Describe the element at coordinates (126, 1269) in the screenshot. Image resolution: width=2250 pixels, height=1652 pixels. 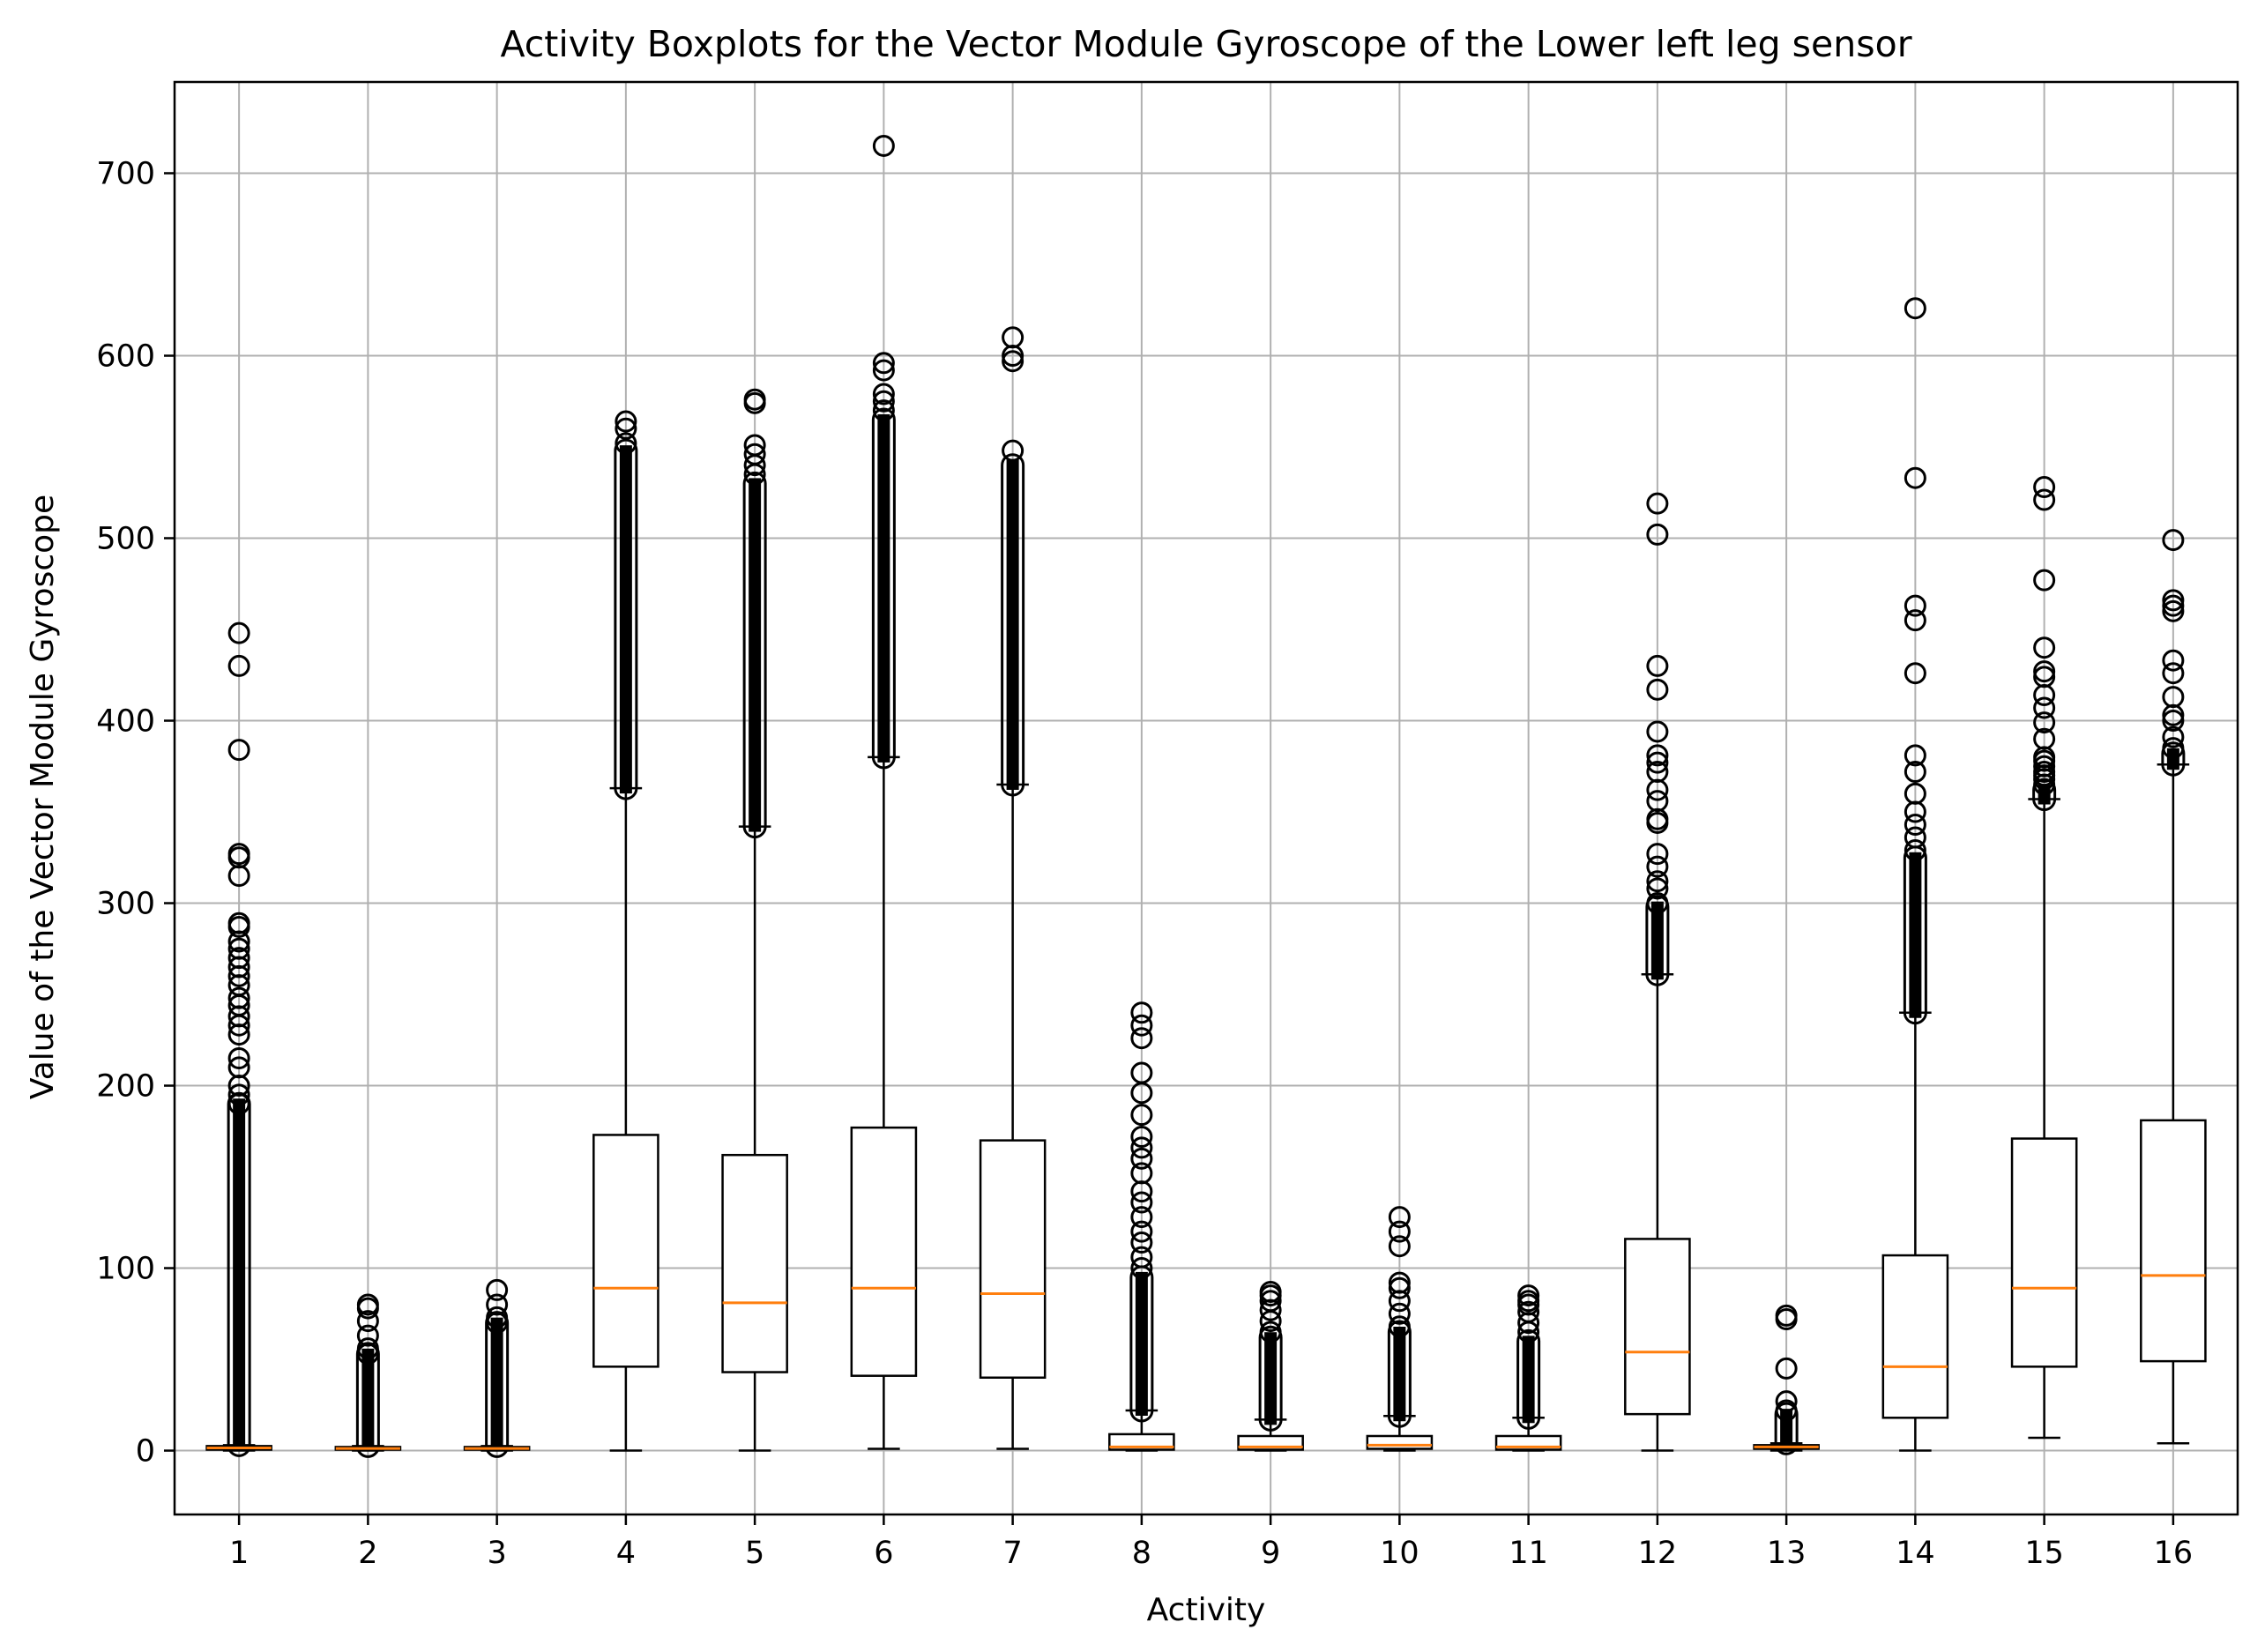
I see `y-tick-label: 100` at that location.